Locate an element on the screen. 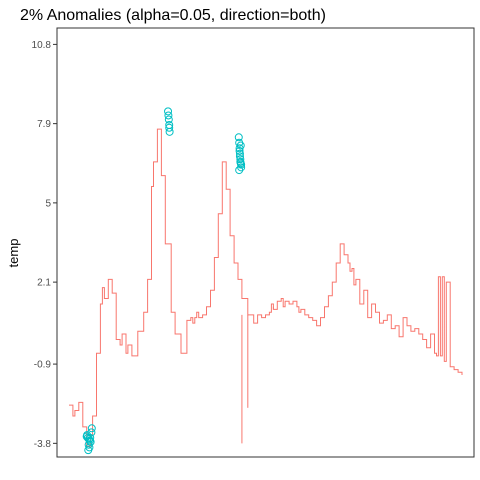  y-tick-label: 5 is located at coordinates (48, 203).